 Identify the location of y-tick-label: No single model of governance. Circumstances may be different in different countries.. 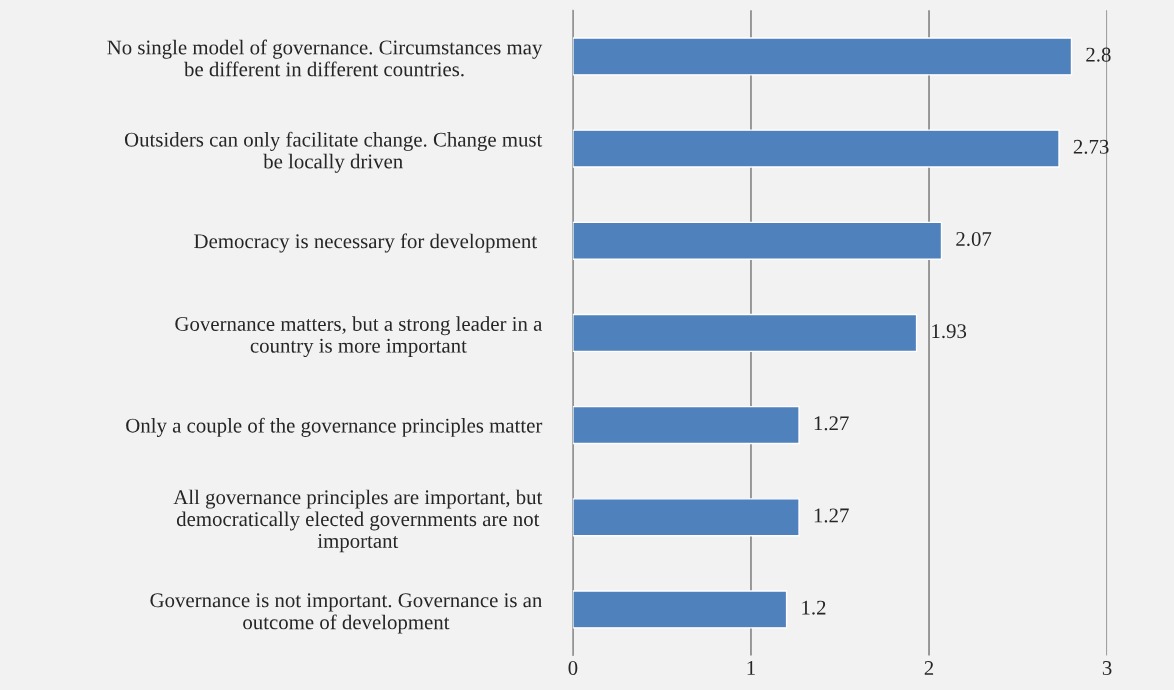
(325, 58).